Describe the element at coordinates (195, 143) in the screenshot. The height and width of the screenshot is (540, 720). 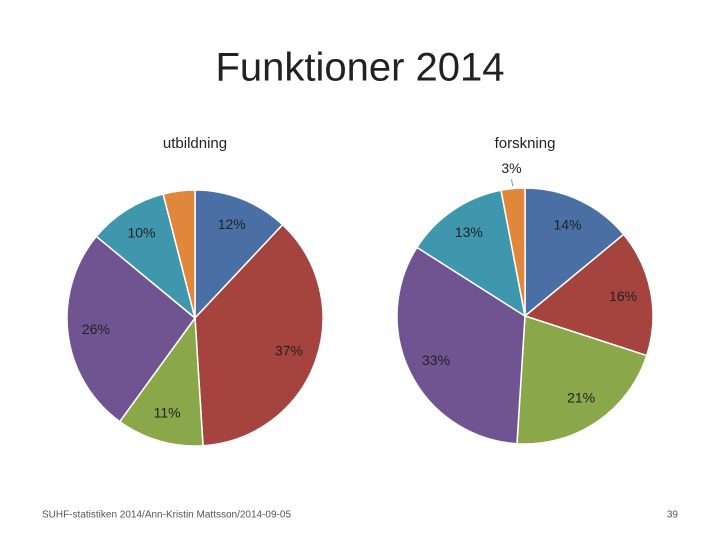
I see `chart-title: utbildning` at that location.